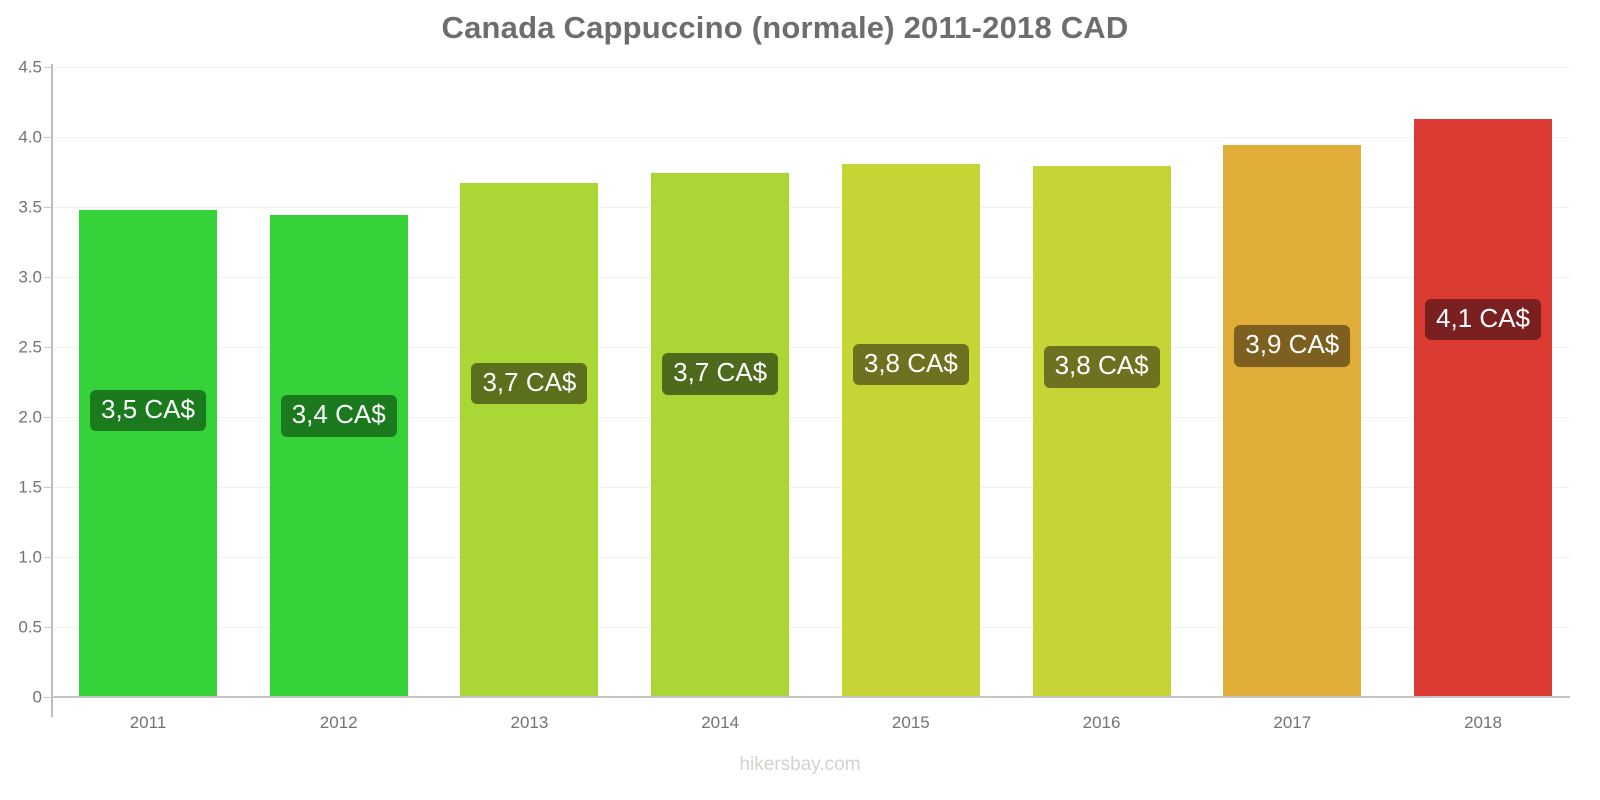 Image resolution: width=1600 pixels, height=800 pixels. Describe the element at coordinates (1292, 346) in the screenshot. I see `bar-value-label: 3,9 CA$` at that location.